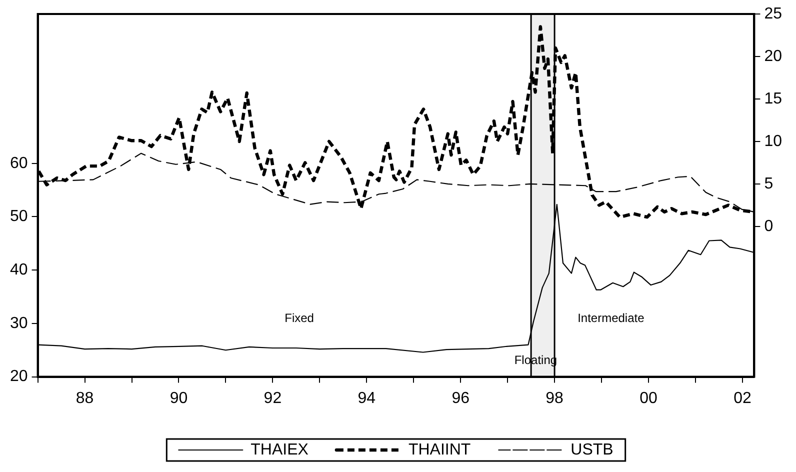  I want to click on y-tick-label: 50, so click(19, 217).